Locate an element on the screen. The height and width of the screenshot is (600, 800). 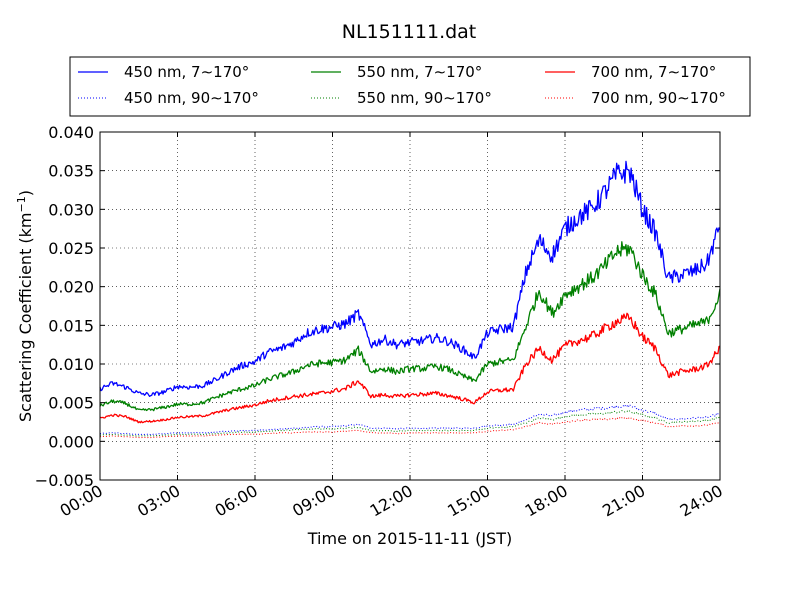
legend-label: 550 nm, 7∼170° is located at coordinates (419, 72).